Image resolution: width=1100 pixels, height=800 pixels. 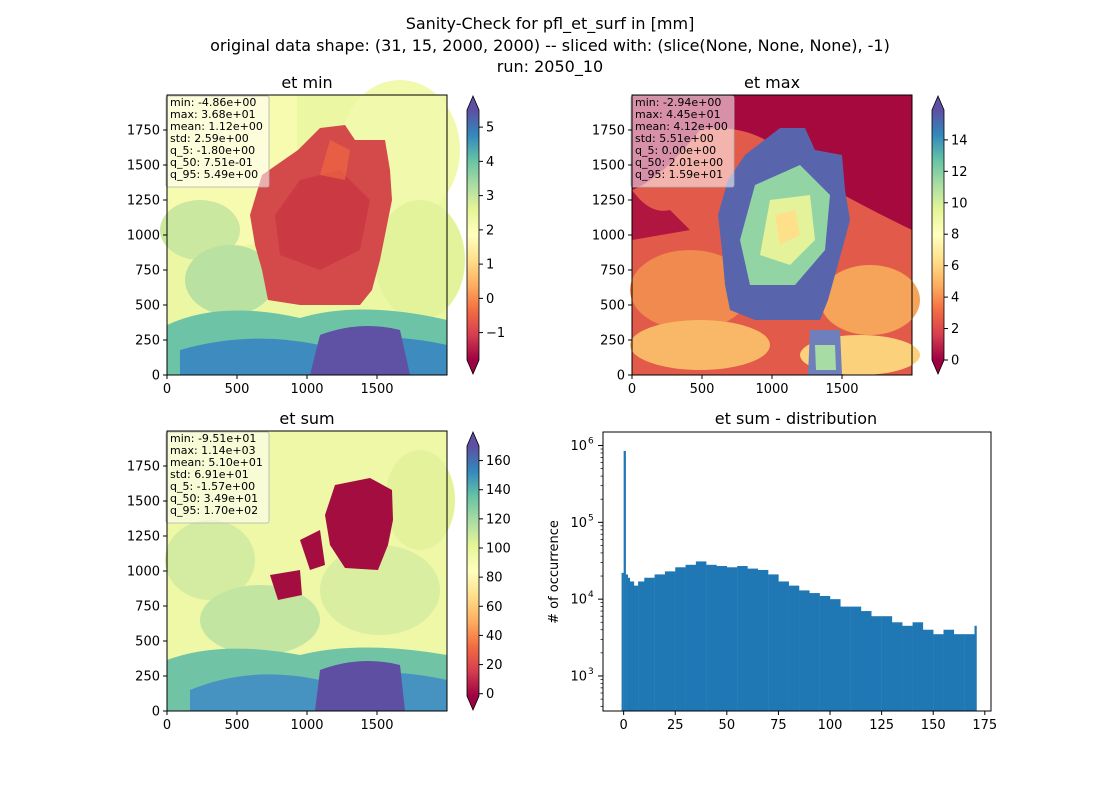 What do you see at coordinates (933, 725) in the screenshot?
I see `x-tick-label: 150` at bounding box center [933, 725].